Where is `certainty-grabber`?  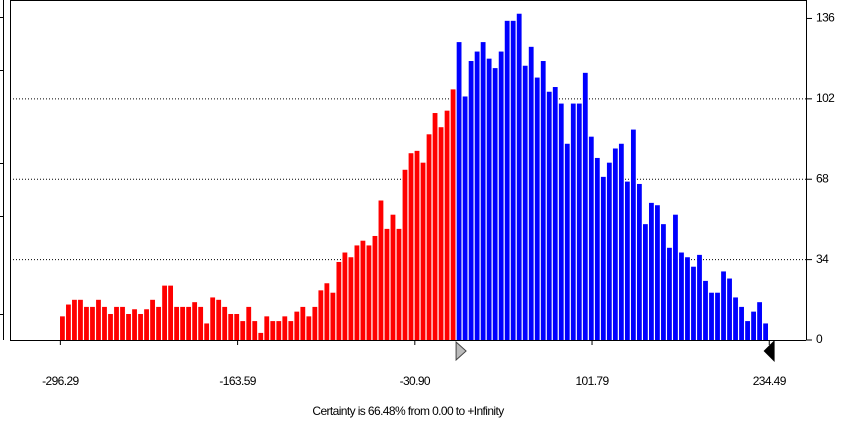 certainty-grabber is located at coordinates (461, 351).